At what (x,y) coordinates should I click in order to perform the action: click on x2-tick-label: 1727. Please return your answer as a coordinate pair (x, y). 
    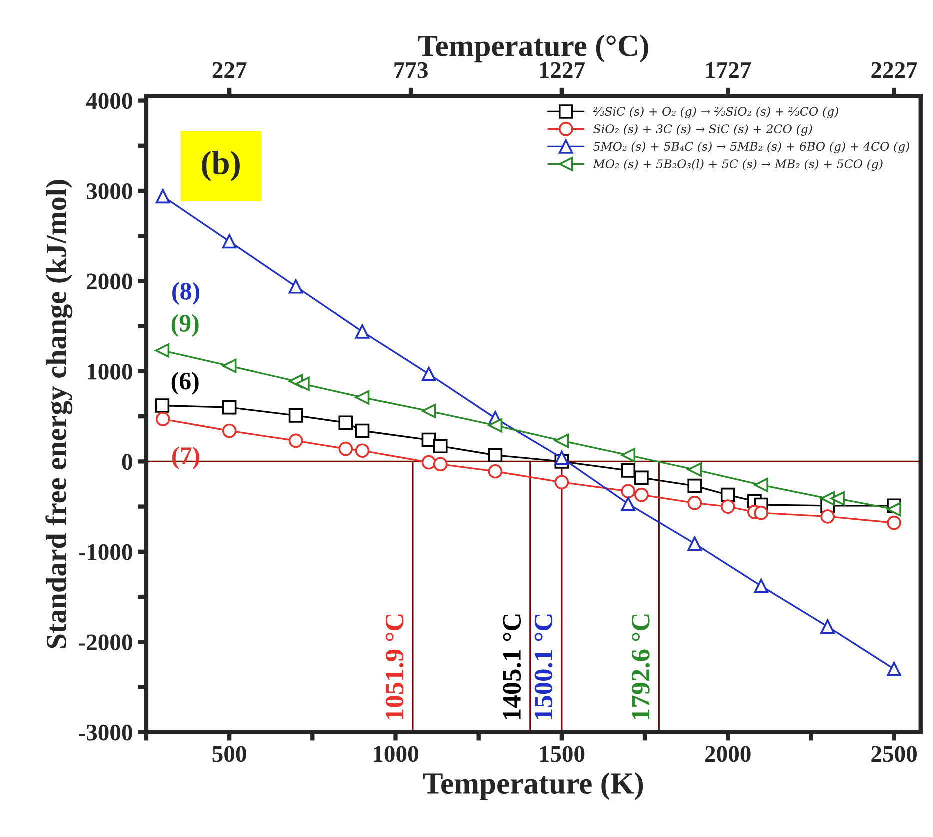
    Looking at the image, I should click on (729, 70).